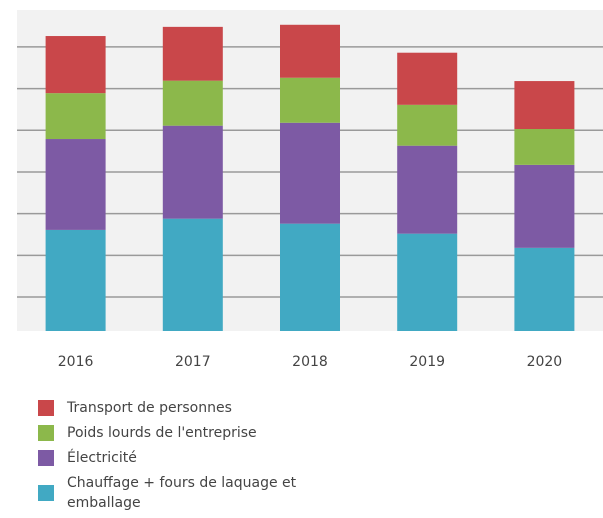  I want to click on legend-label: Poids lourds de l'entreprise, so click(162, 433).